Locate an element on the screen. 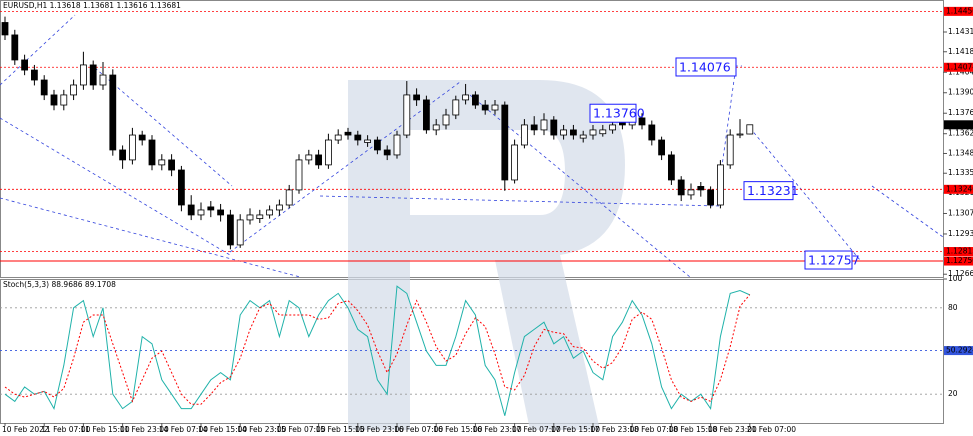 The height and width of the screenshot is (436, 973). stoch-main-value: 88.9686 is located at coordinates (67, 284).